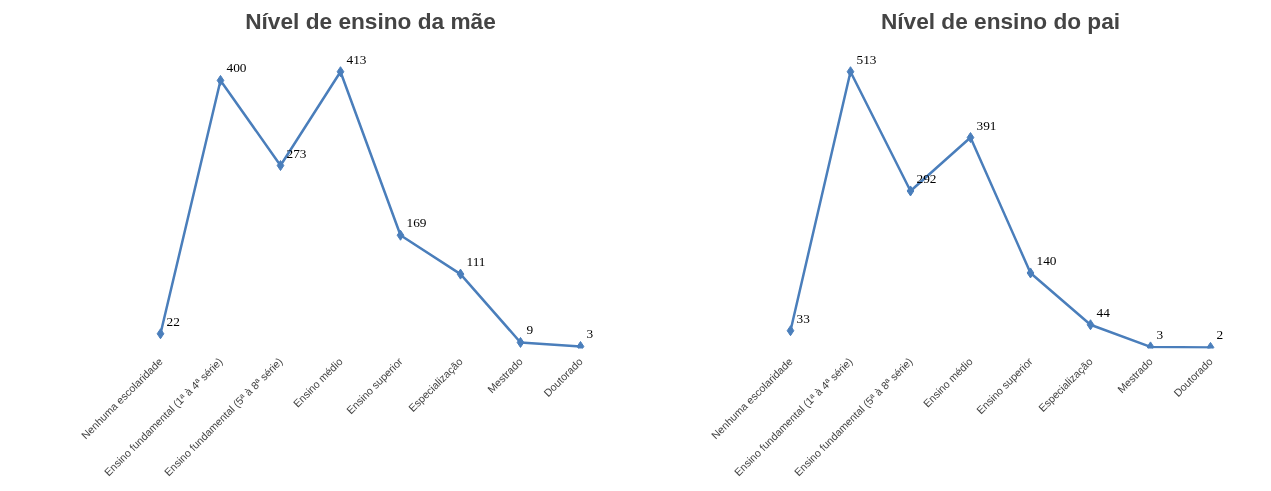 The width and height of the screenshot is (1271, 491). What do you see at coordinates (476, 262) in the screenshot?
I see `data-label: 111` at bounding box center [476, 262].